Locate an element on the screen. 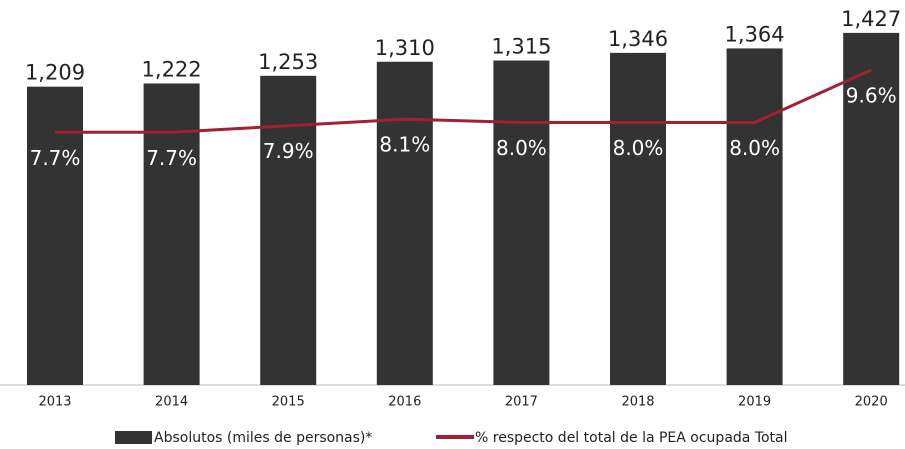  bar-value-label: 1,209 is located at coordinates (55, 73).